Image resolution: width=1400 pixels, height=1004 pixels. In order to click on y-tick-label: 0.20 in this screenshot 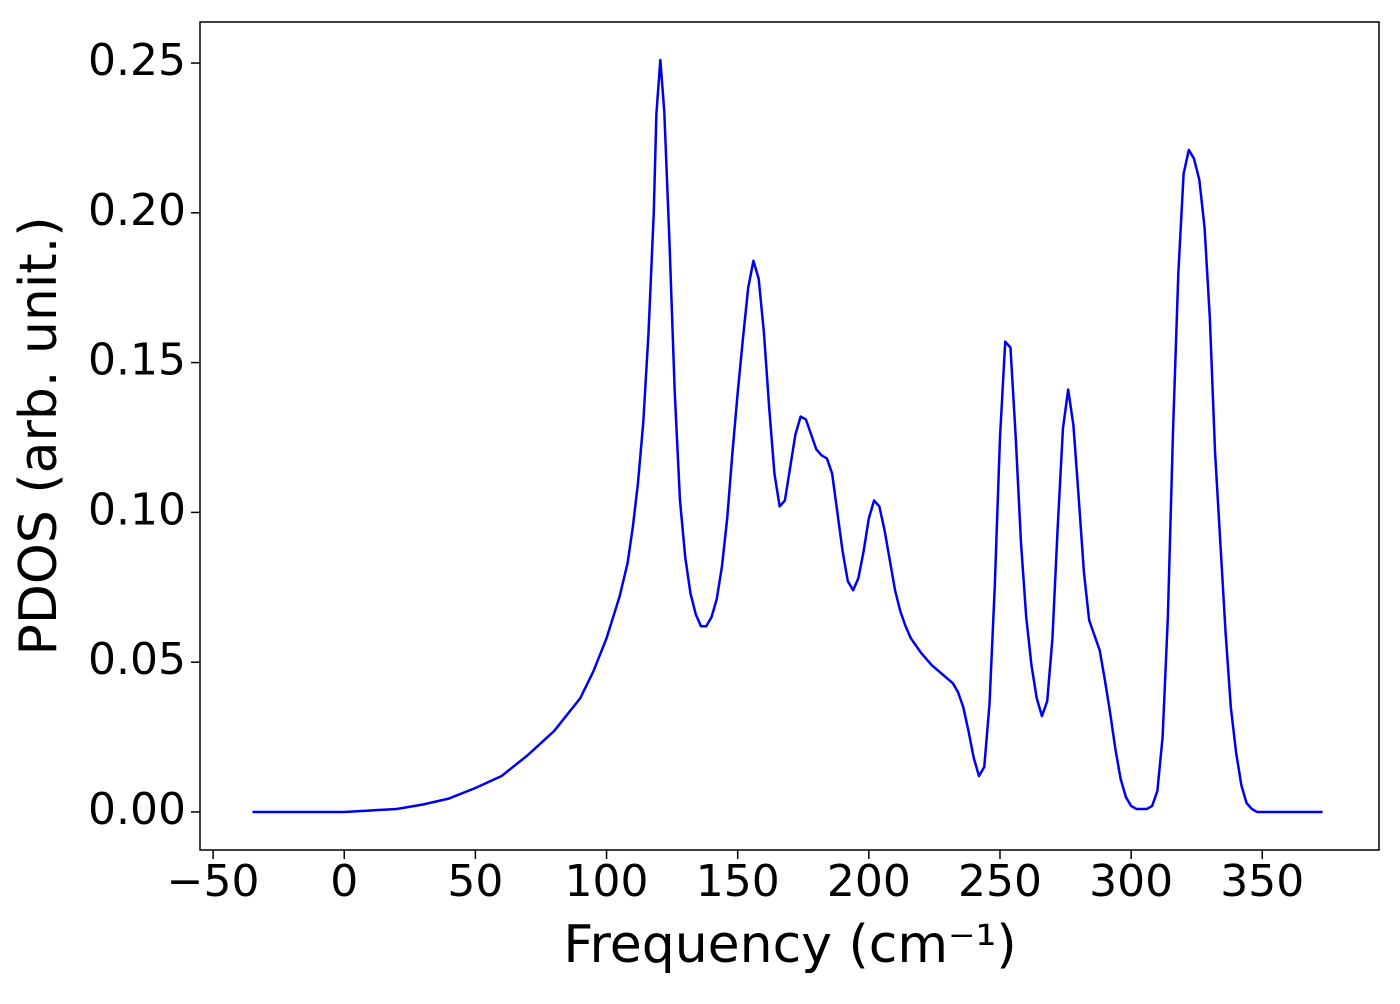, I will do `click(137, 210)`.